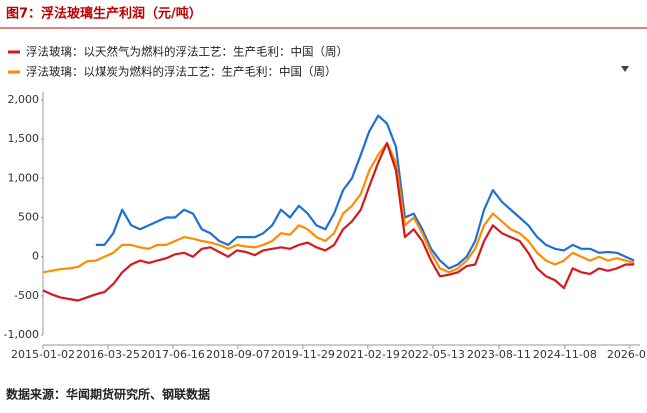 Image resolution: width=647 pixels, height=413 pixels. What do you see at coordinates (26, 295) in the screenshot?
I see `y-tick-label: -500` at bounding box center [26, 295].